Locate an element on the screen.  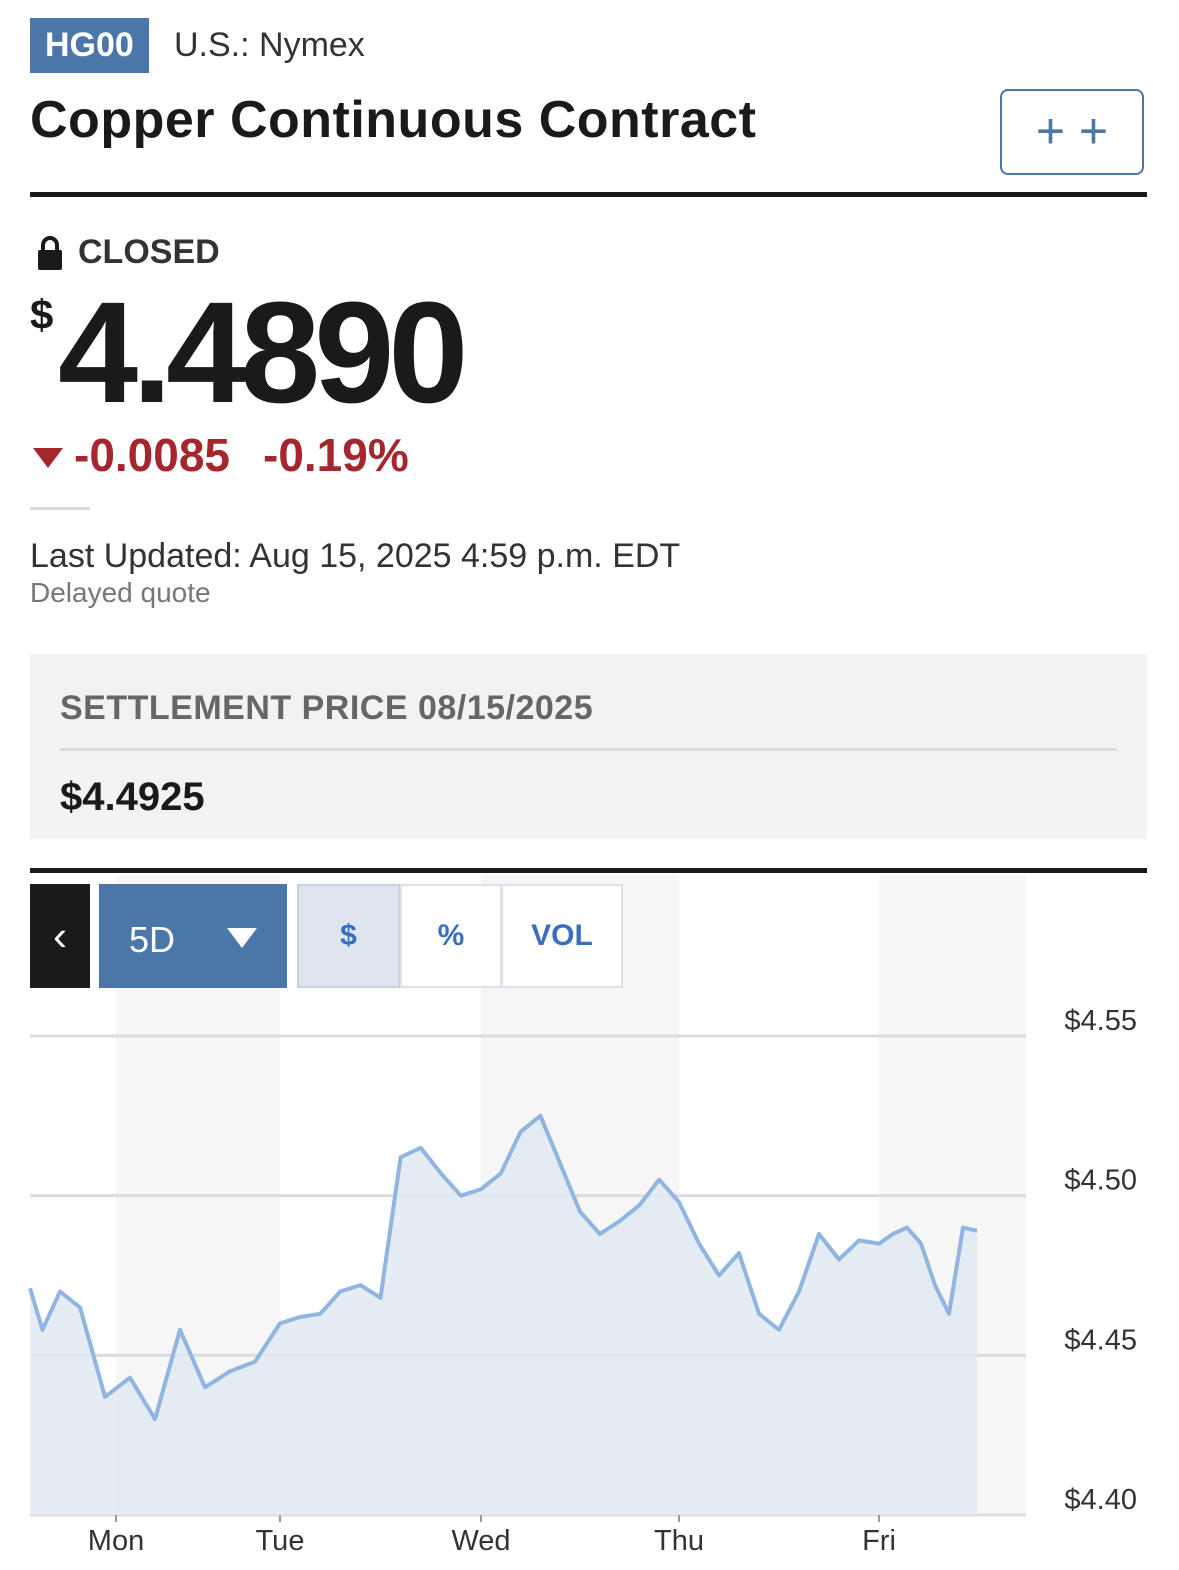
x-tick-label: Tue is located at coordinates (280, 1541).